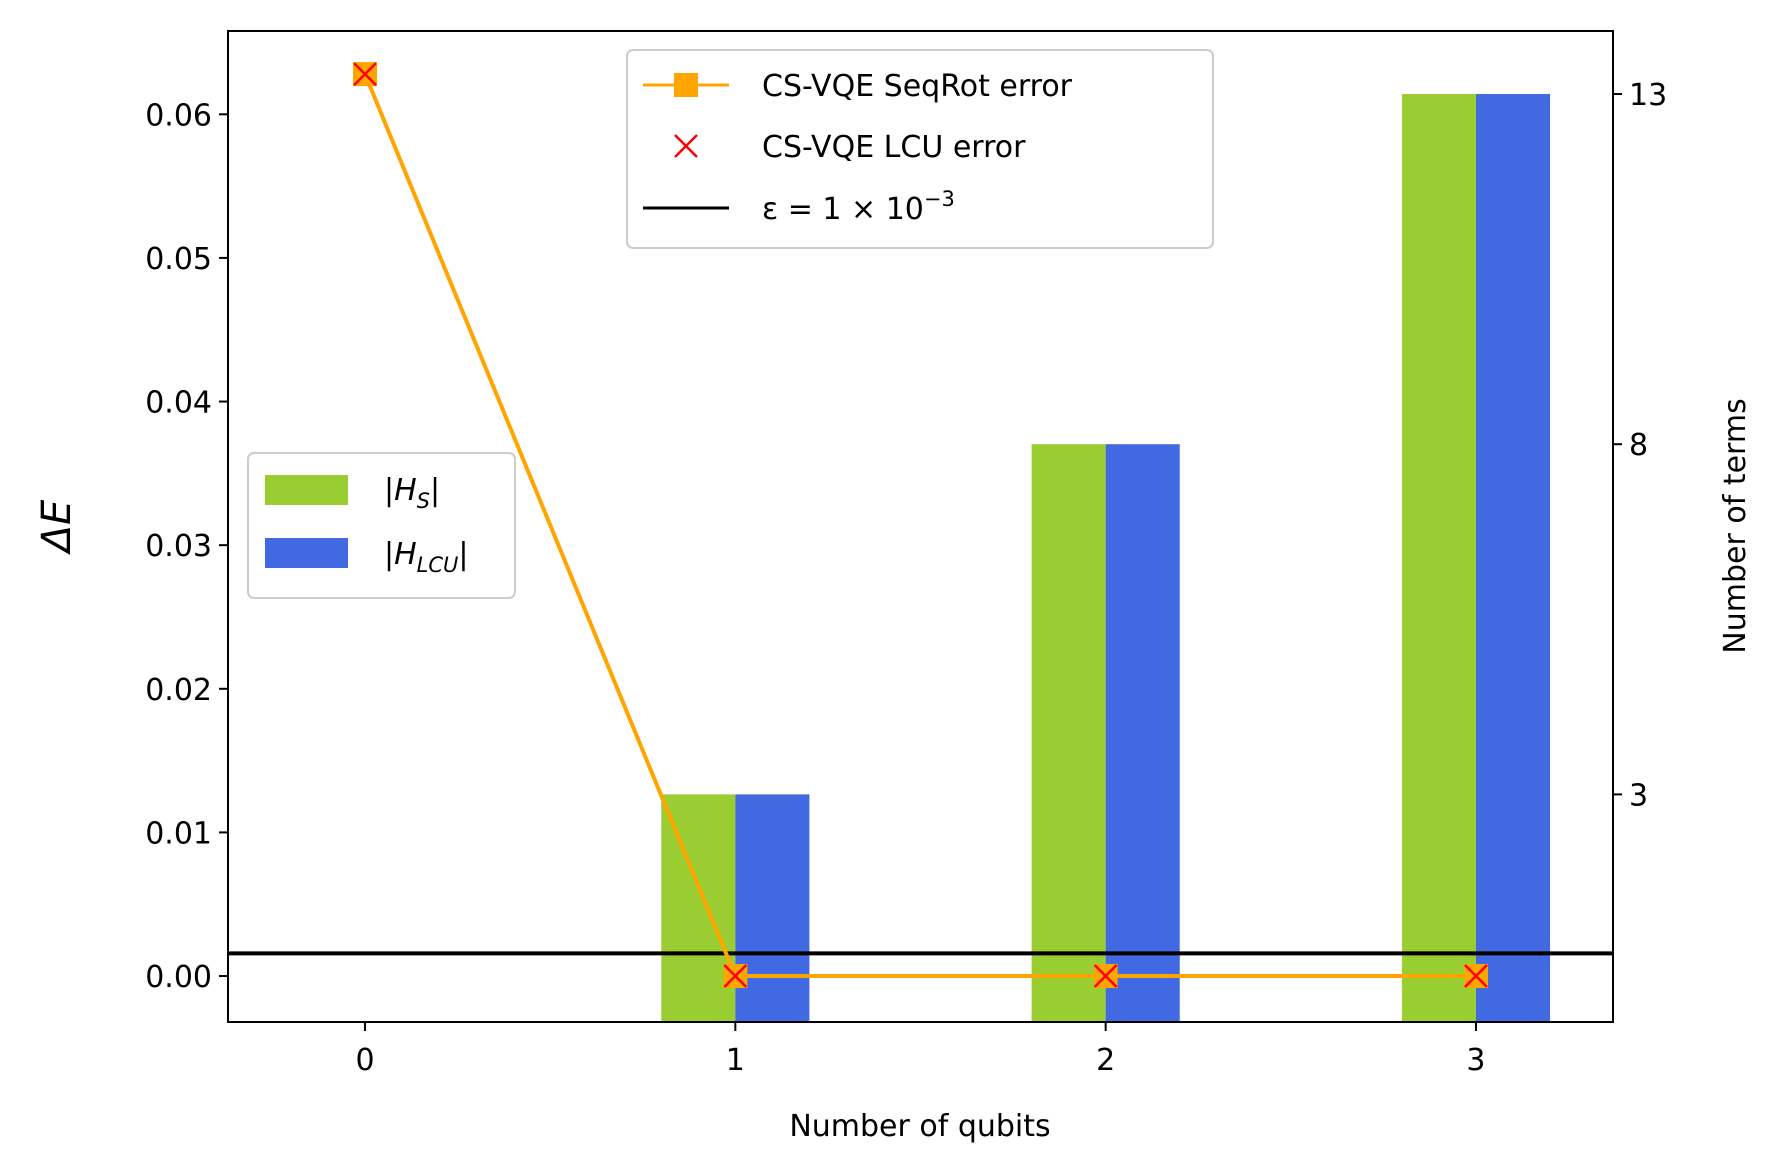 This screenshot has height=1170, width=1770. I want to click on x-tick-label-2: 2, so click(1105, 1060).